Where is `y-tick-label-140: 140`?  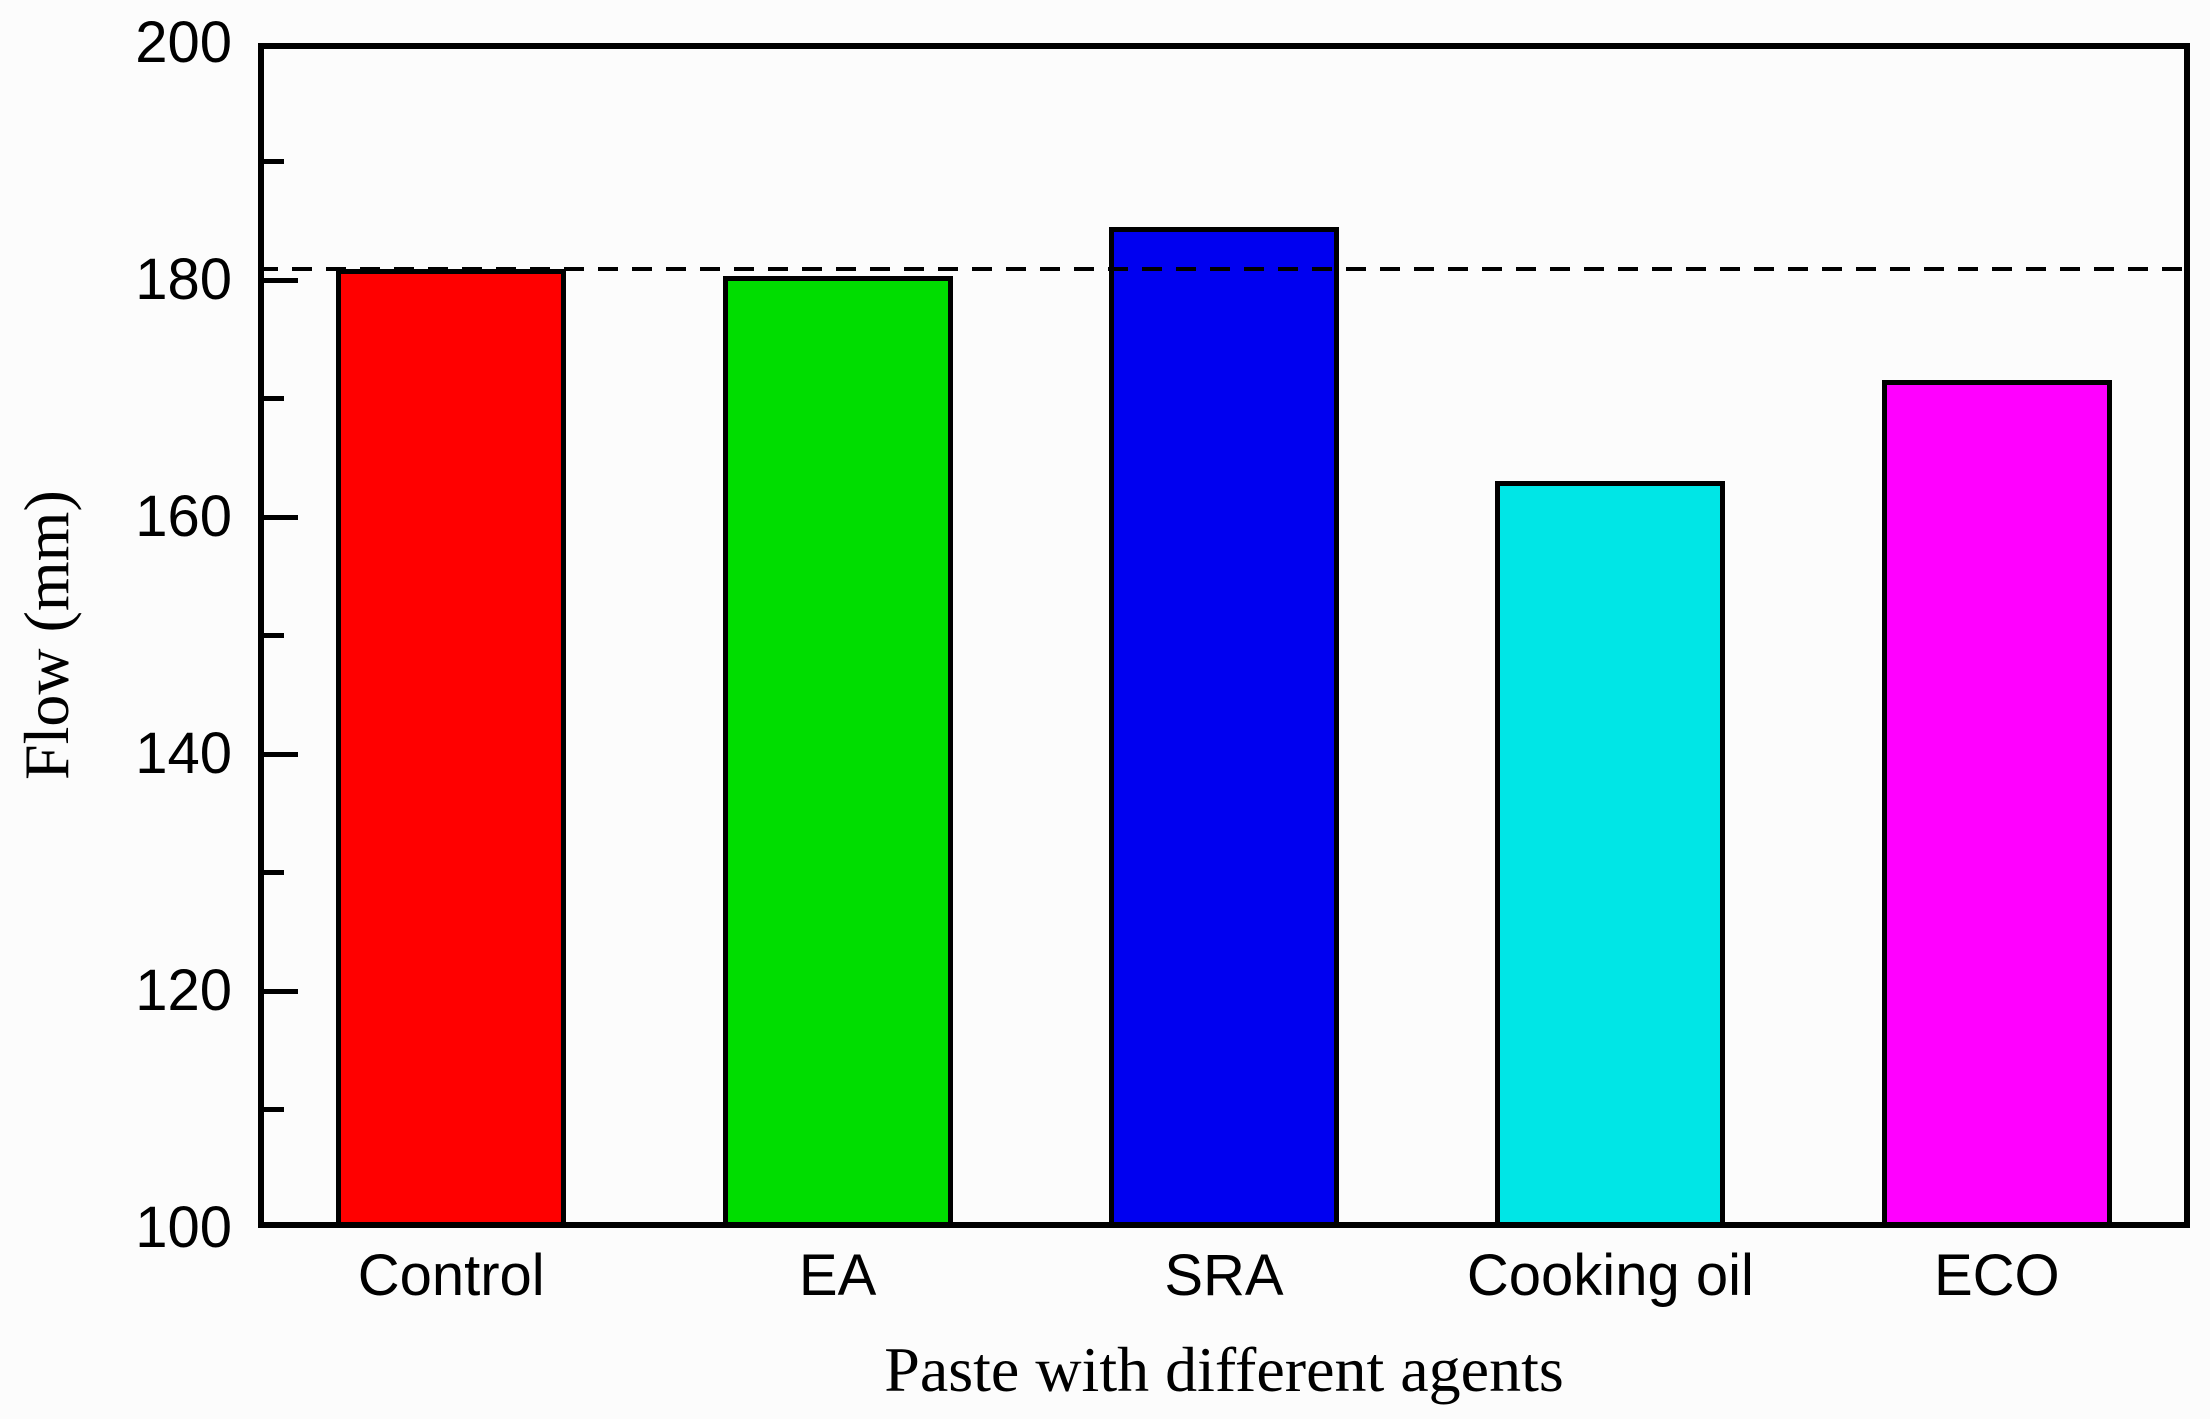 y-tick-label-140: 140 is located at coordinates (183, 753).